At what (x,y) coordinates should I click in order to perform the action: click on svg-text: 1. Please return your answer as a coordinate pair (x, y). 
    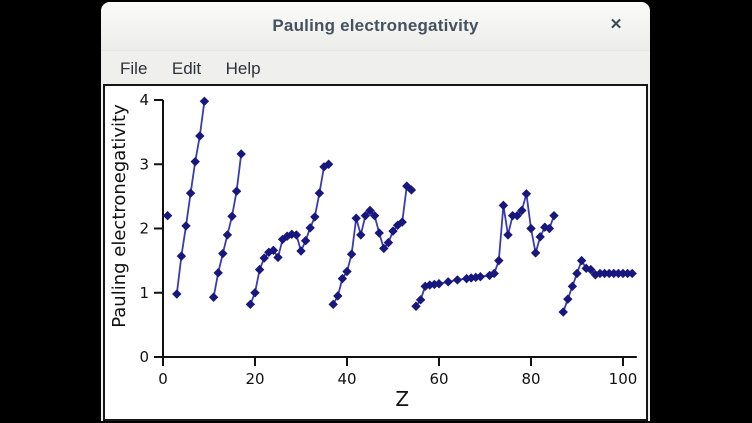
    Looking at the image, I should click on (144, 293).